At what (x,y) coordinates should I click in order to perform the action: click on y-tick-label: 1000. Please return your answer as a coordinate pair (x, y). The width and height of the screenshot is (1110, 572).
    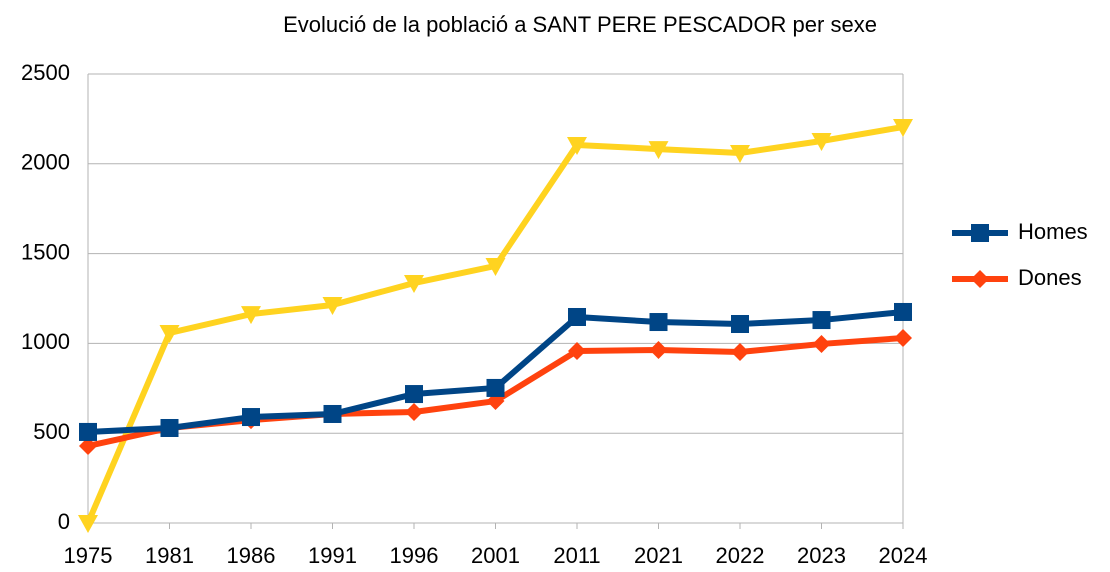
    Looking at the image, I should click on (45, 341).